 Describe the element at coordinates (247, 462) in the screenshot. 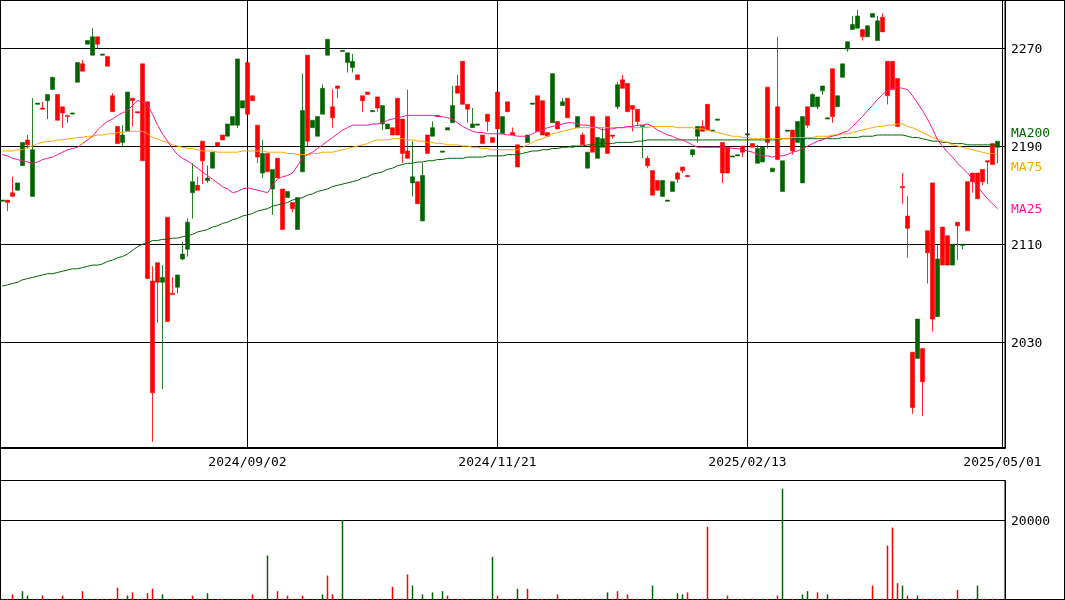

I see `x-tick-label: 2024/09/02` at that location.